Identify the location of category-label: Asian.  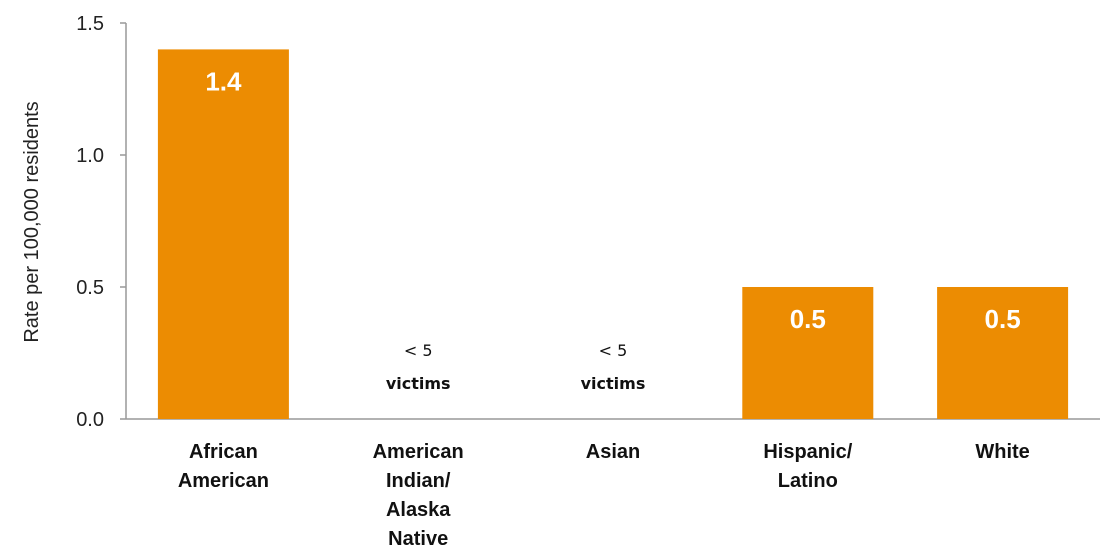
(613, 452).